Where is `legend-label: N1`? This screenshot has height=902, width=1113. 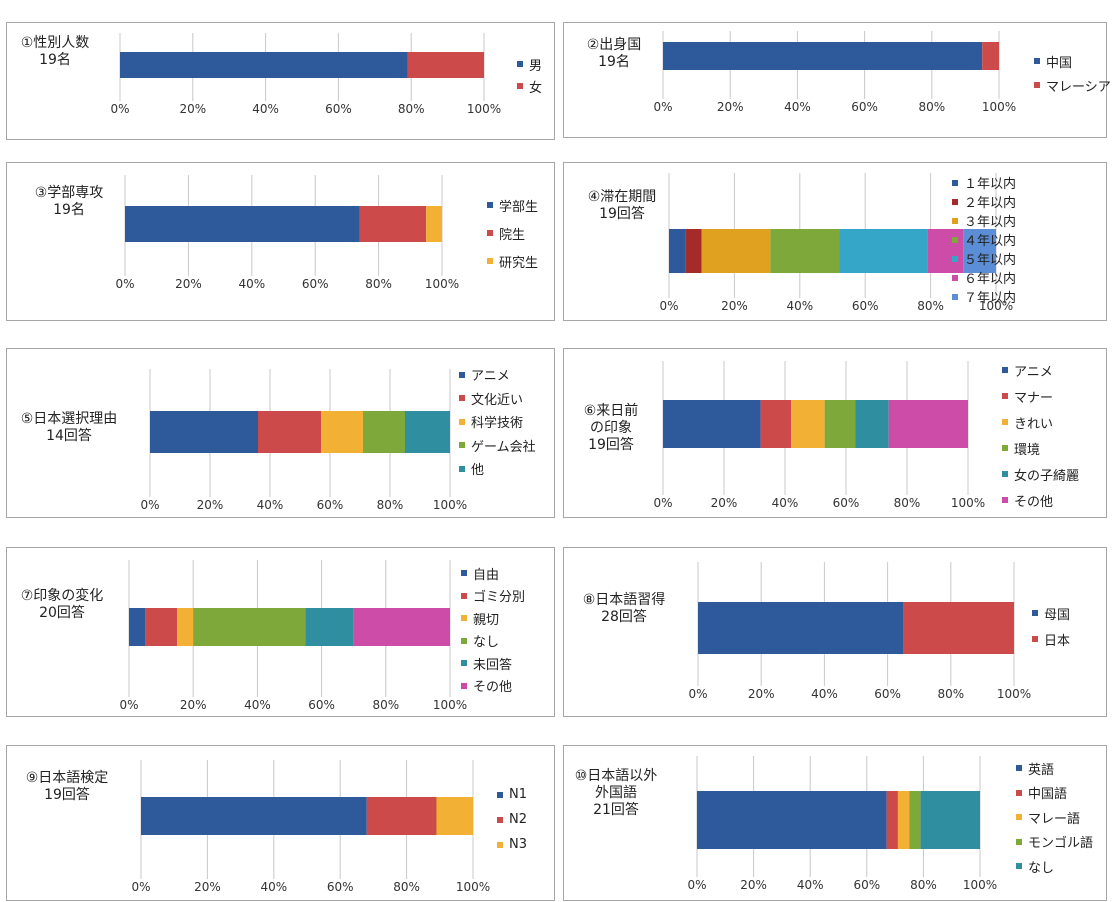 legend-label: N1 is located at coordinates (518, 794).